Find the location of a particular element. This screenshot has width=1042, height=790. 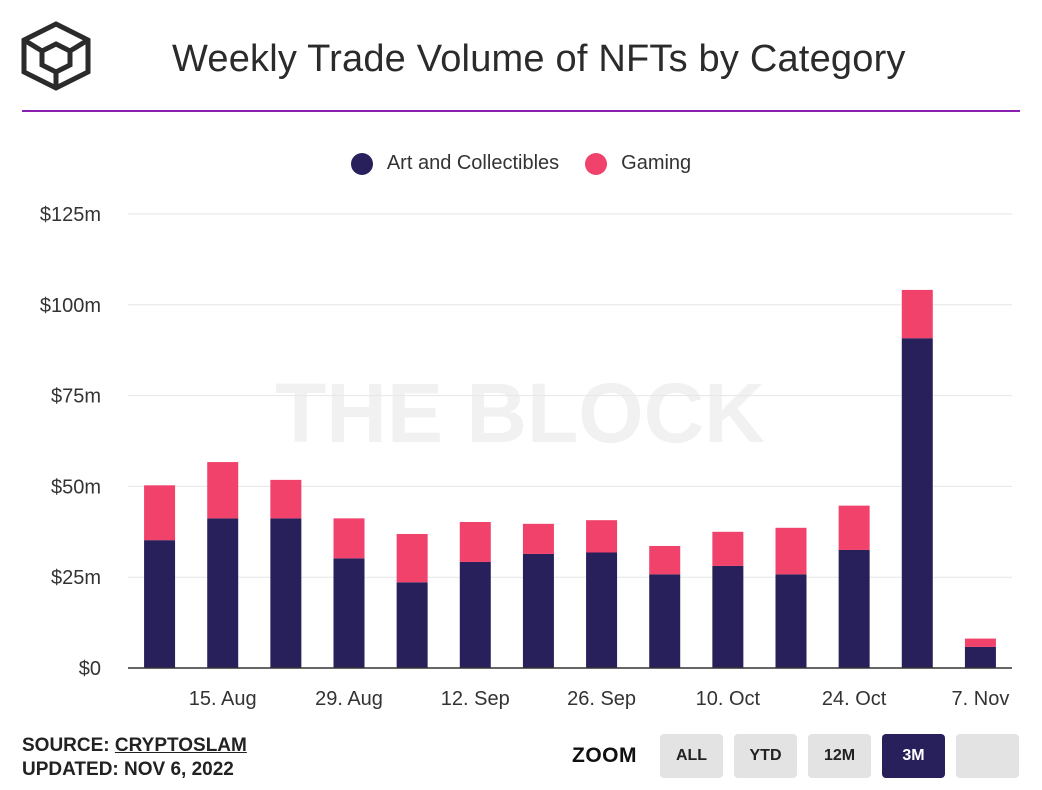

y-tick-label: $125m is located at coordinates (70, 215).